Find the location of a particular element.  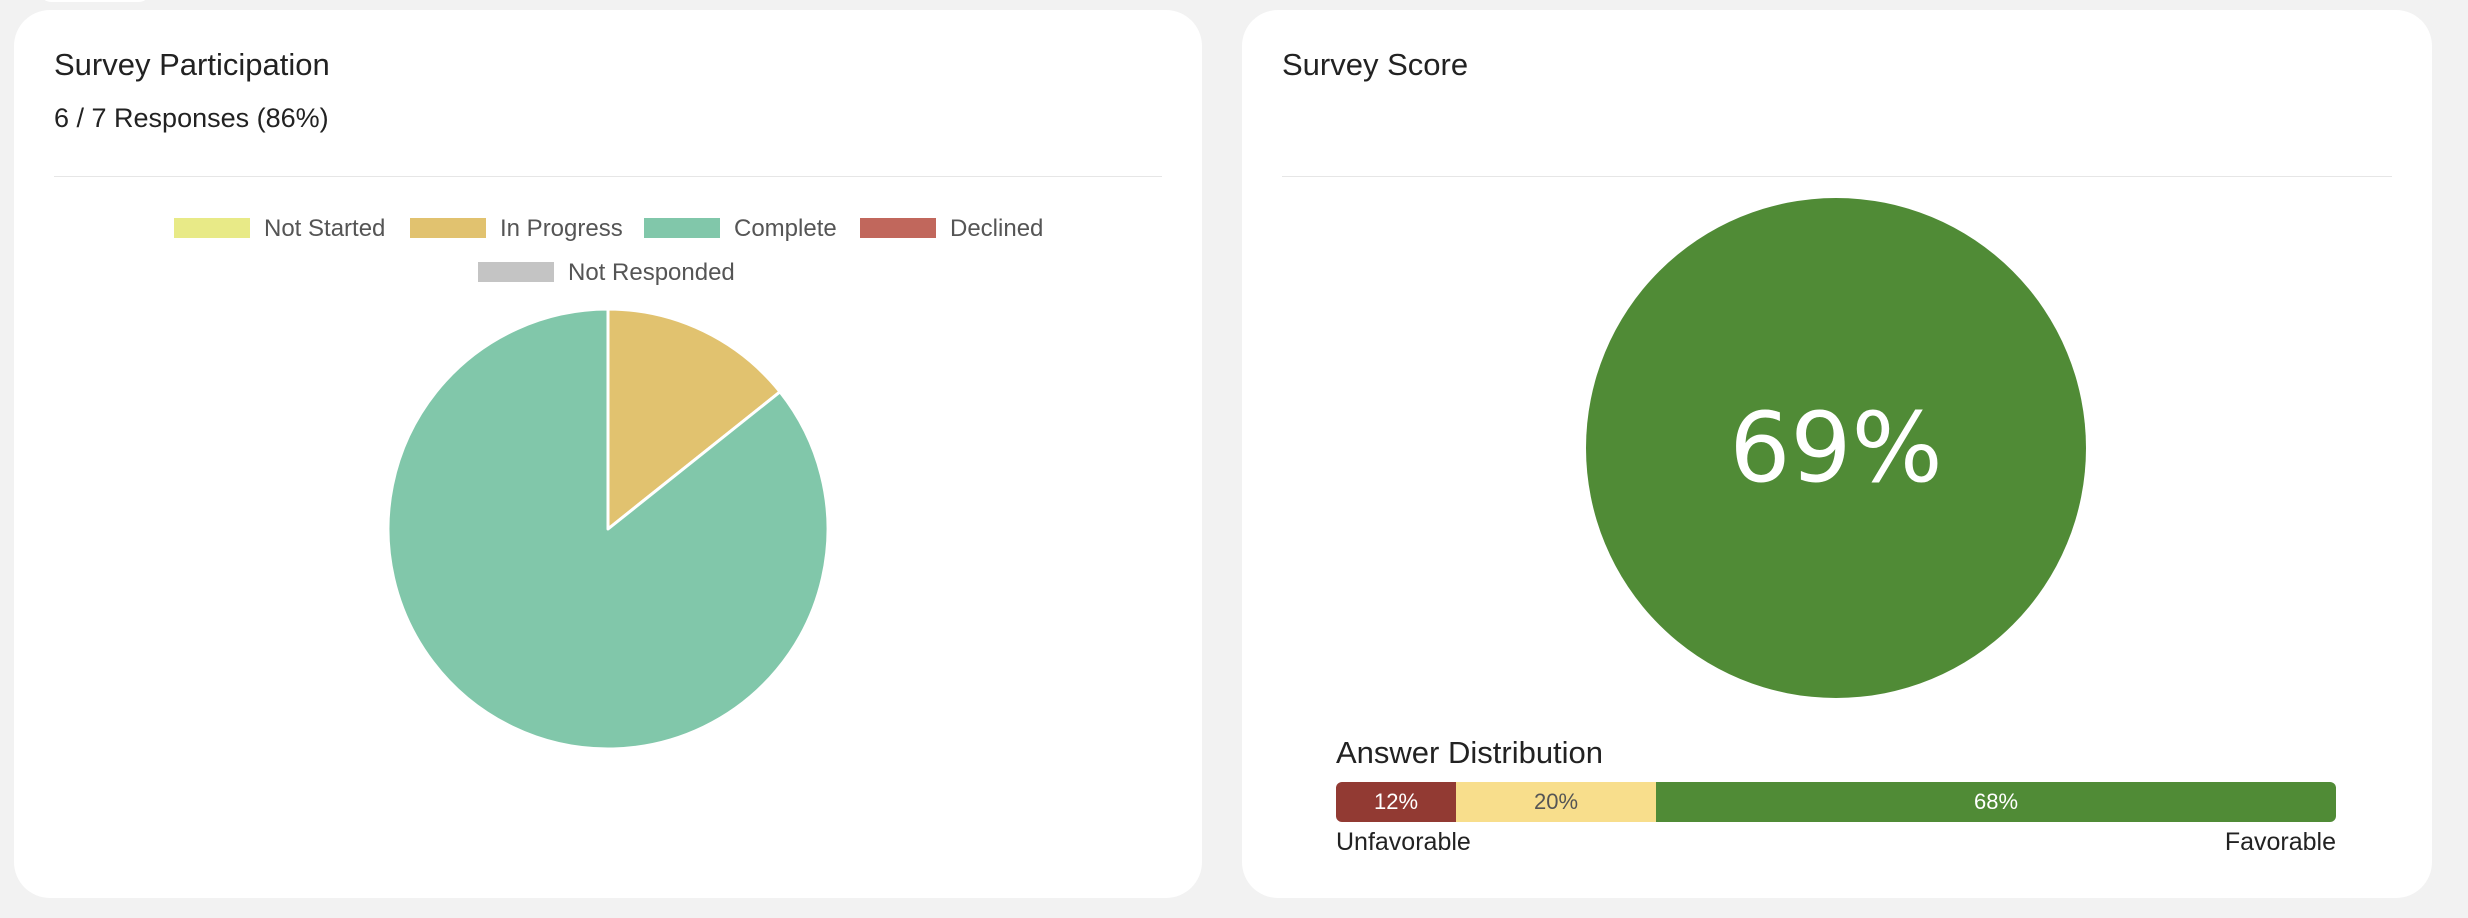

distribution-bar: 12% 20% 68% is located at coordinates (1836, 802).